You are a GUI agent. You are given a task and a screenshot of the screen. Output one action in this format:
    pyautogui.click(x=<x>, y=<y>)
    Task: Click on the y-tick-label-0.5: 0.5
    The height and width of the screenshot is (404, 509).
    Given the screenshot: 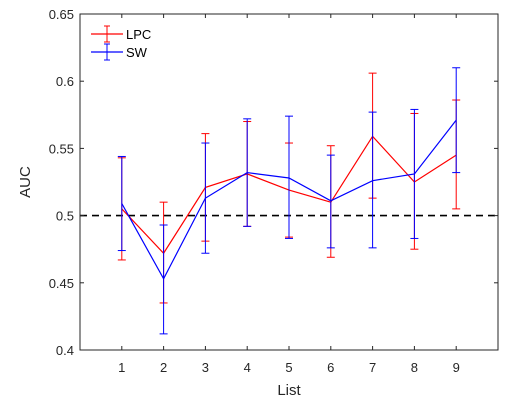 What is the action you would take?
    pyautogui.click(x=65, y=216)
    